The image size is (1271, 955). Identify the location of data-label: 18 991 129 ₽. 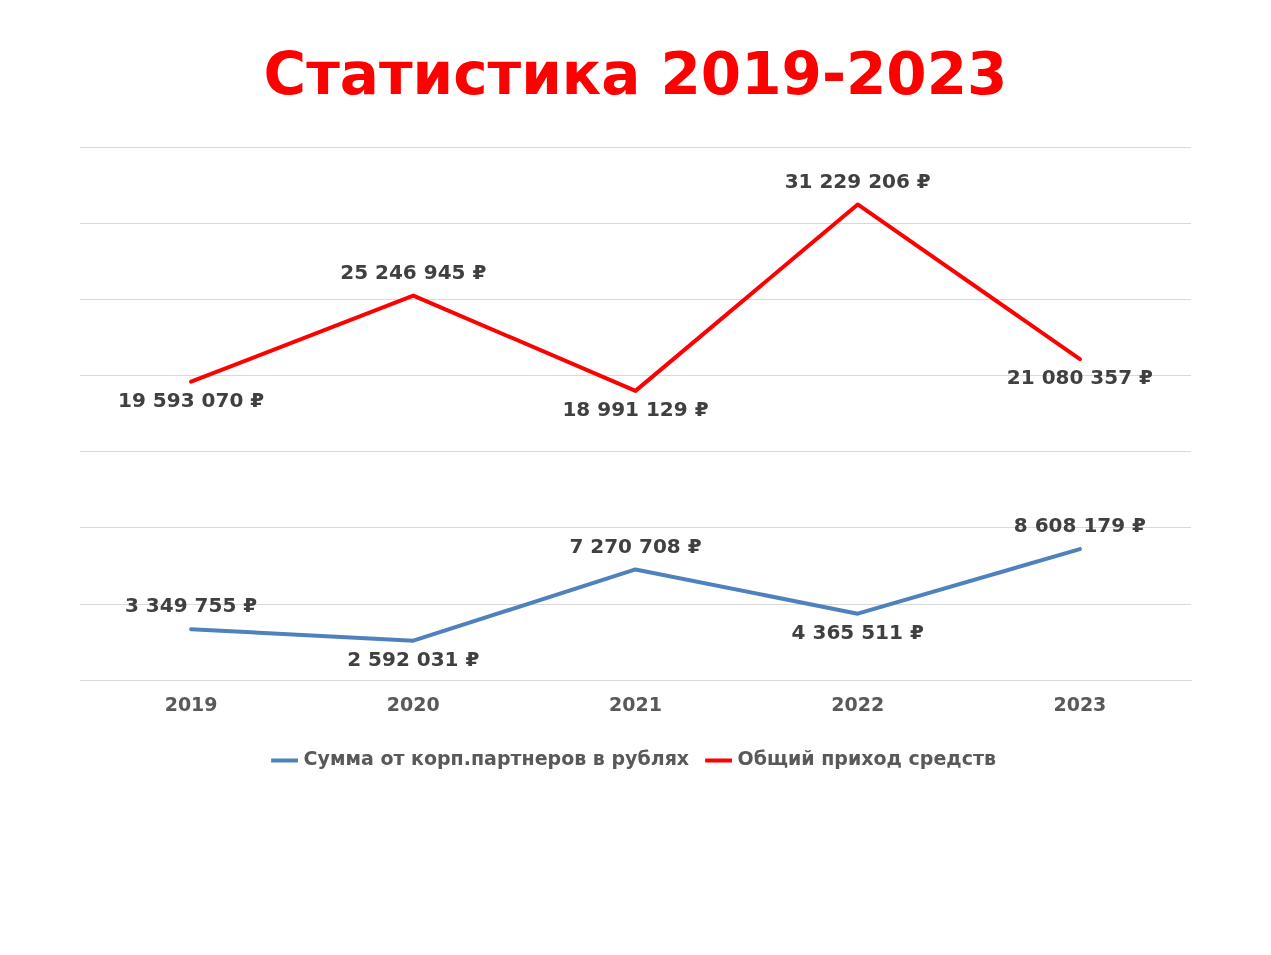
(635, 409).